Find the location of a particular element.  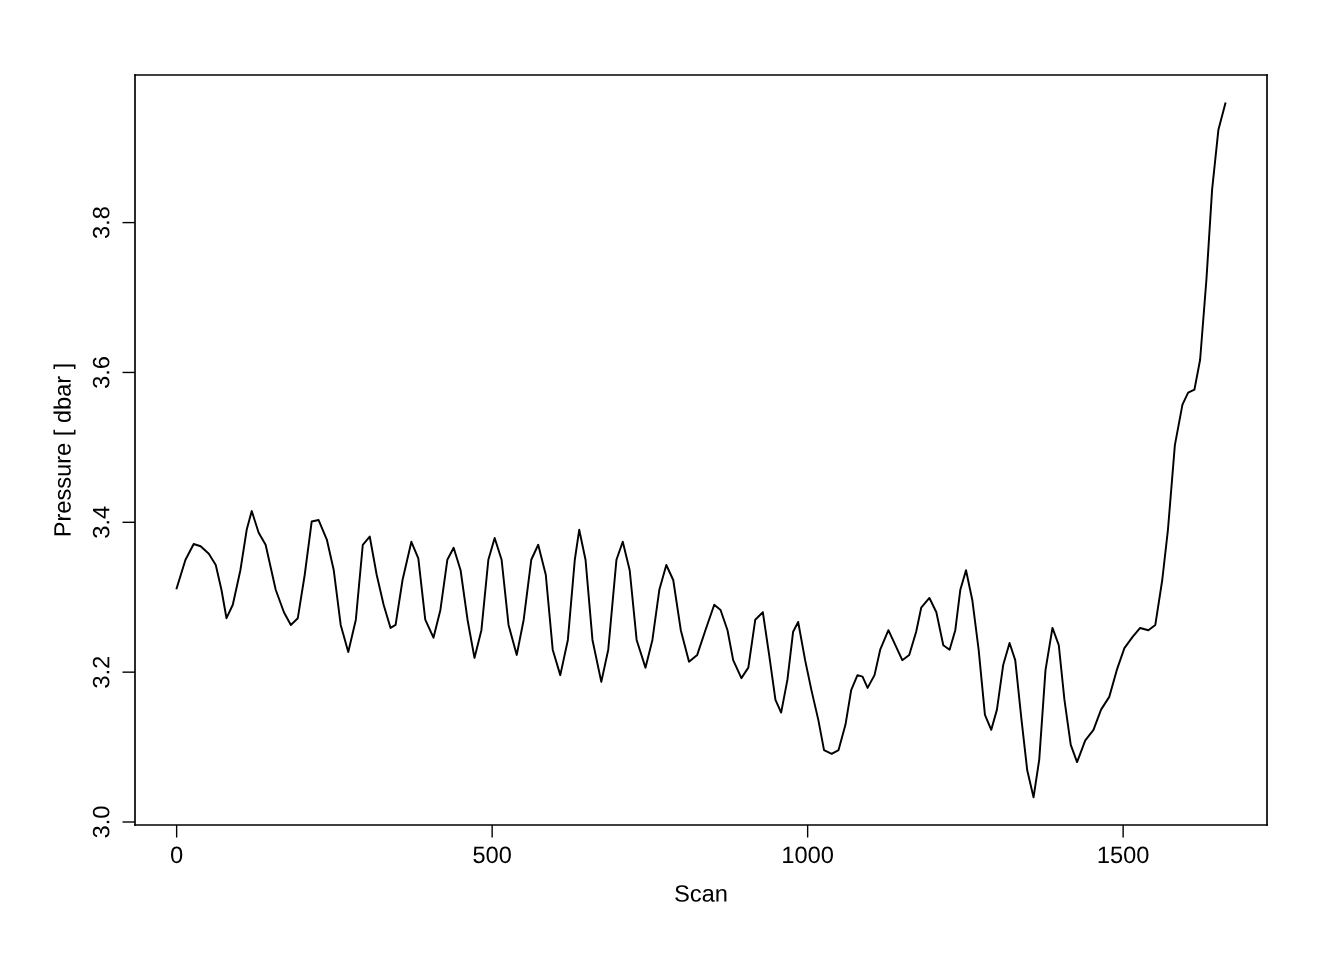

x-tick-label: 1000 is located at coordinates (808, 855).